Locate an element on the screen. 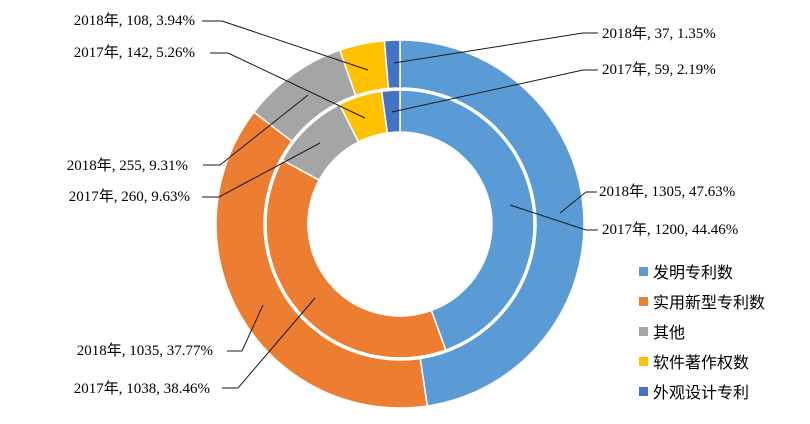 The image size is (810, 424). legend-label: 实用新型专利数 is located at coordinates (709, 303).